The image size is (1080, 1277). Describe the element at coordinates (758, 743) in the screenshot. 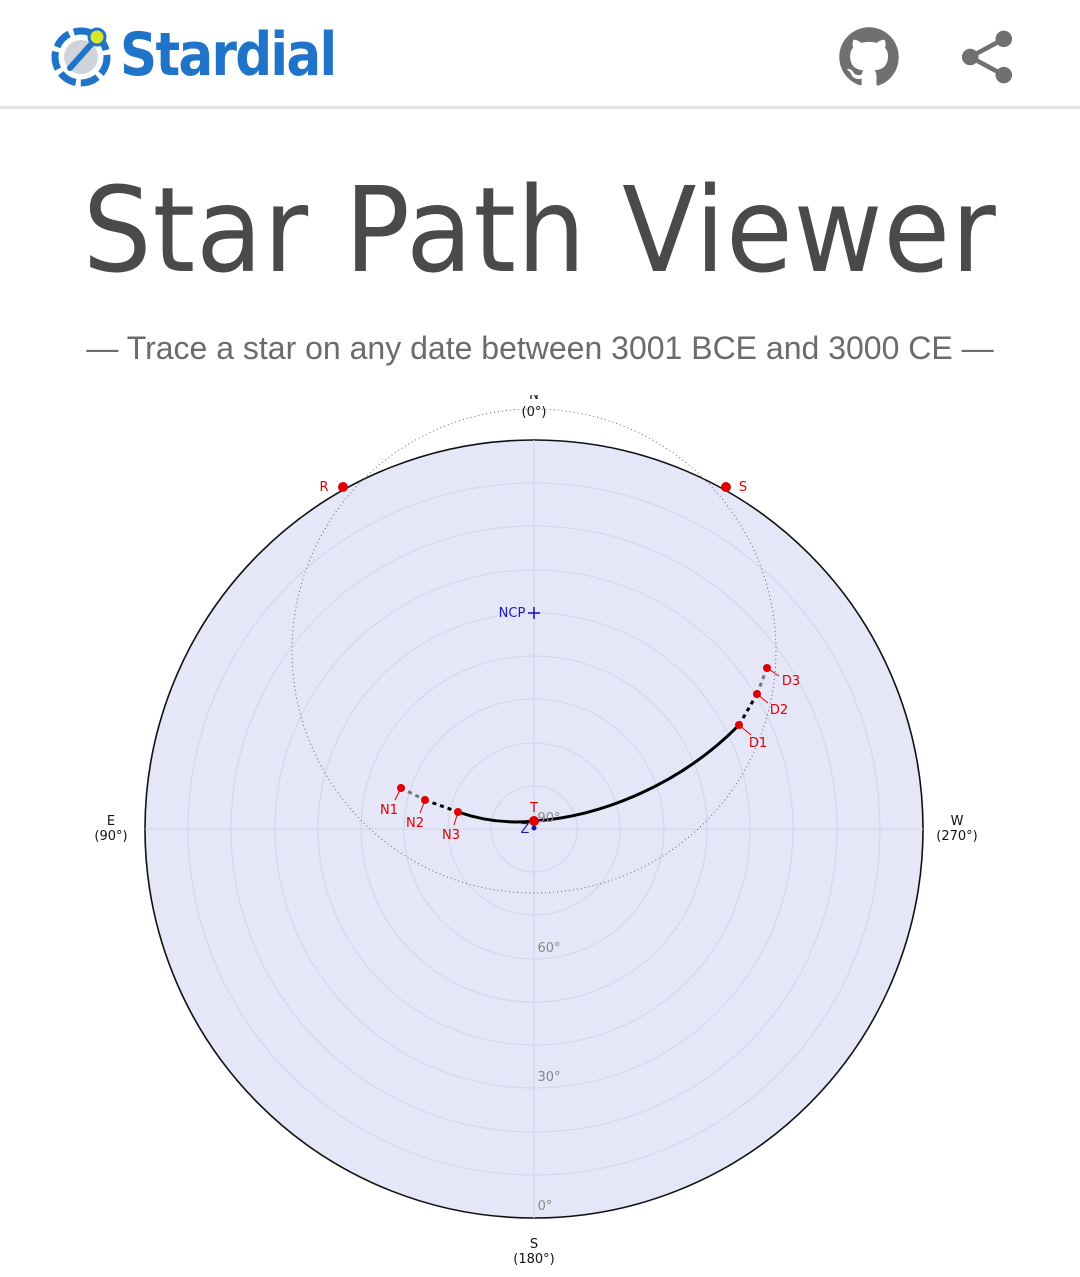

I see `dawn-label-1: D1` at that location.